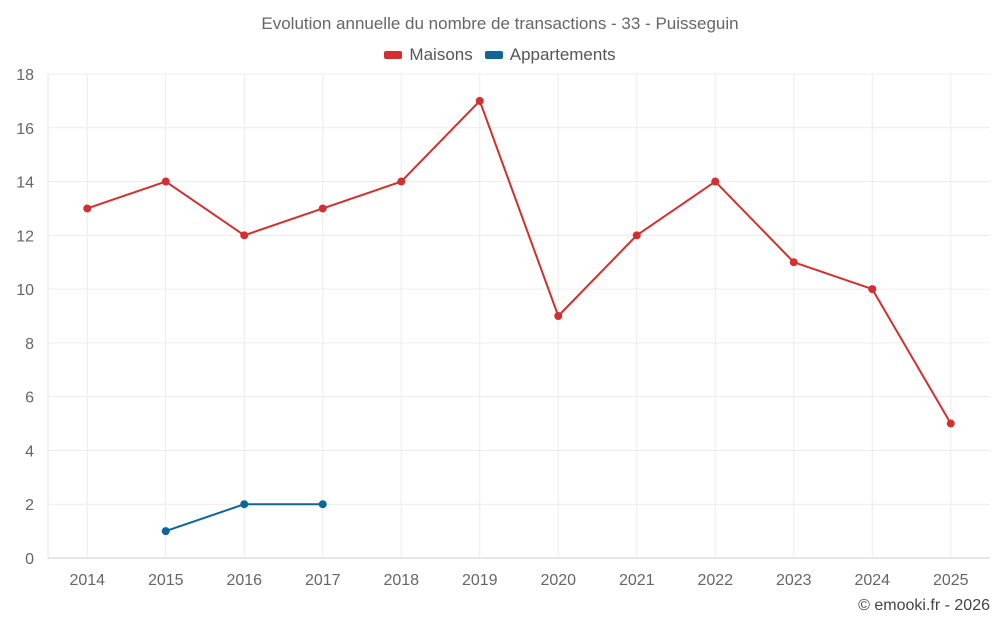 This screenshot has width=1000, height=625. What do you see at coordinates (794, 580) in the screenshot?
I see `x-tick-label: 2023` at bounding box center [794, 580].